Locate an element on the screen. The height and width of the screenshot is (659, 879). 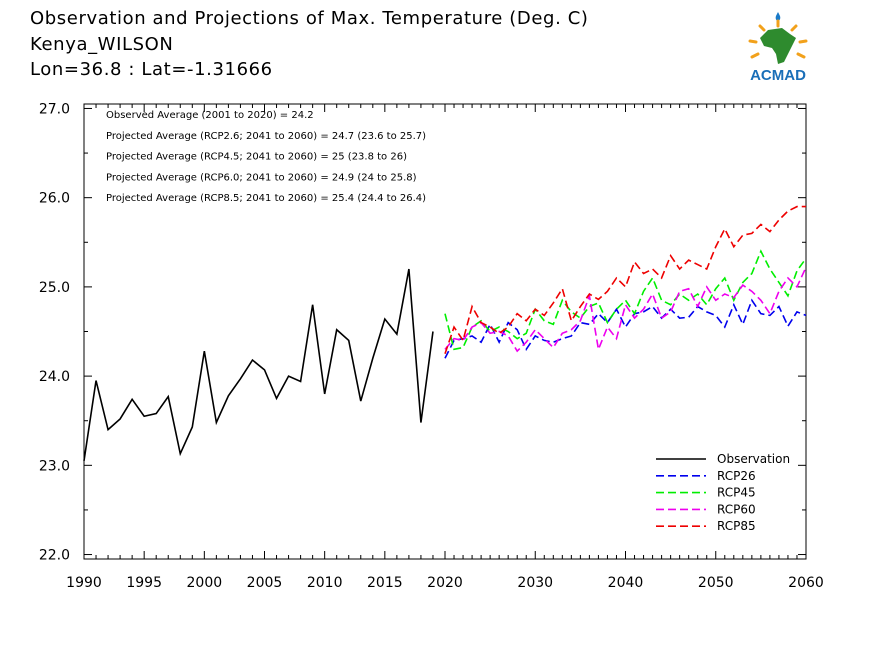
logo-text: ACMAD is located at coordinates (778, 75).